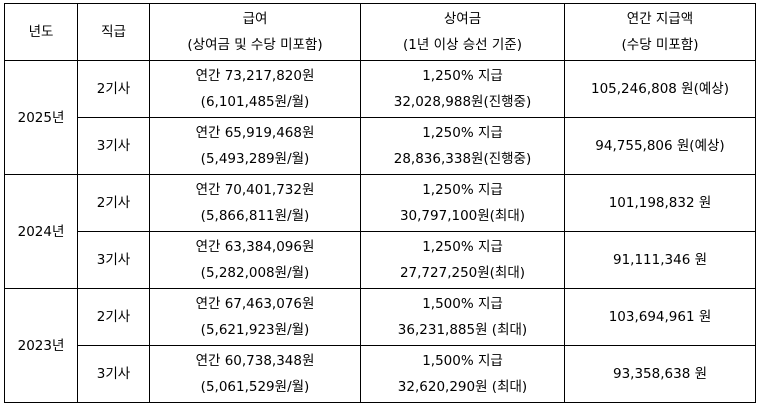 The height and width of the screenshot is (404, 758). What do you see at coordinates (462, 89) in the screenshot?
I see `bonus-cell: 1,250% 지급 32,028,988원(진행중)` at bounding box center [462, 89].